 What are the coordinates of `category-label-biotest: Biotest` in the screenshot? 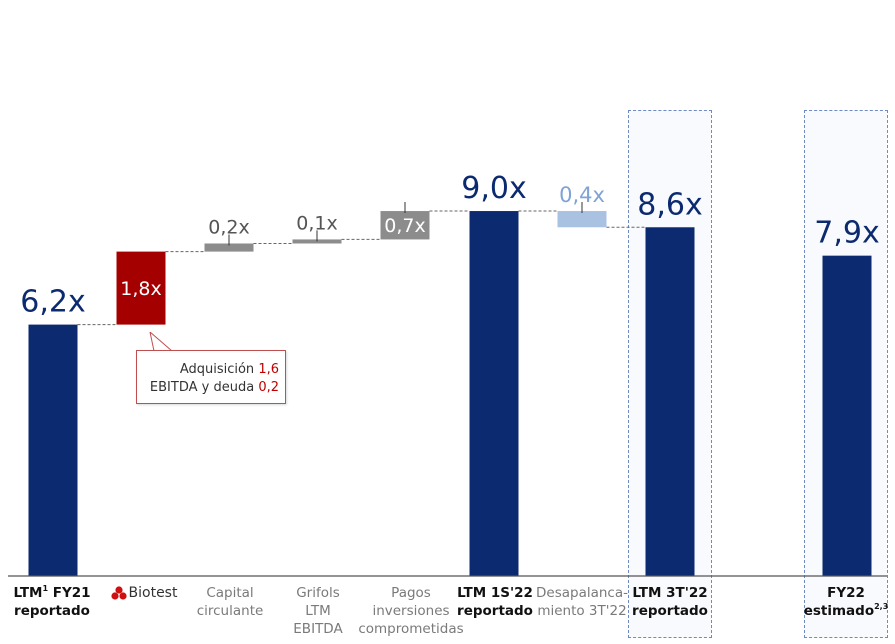 It's located at (144, 593).